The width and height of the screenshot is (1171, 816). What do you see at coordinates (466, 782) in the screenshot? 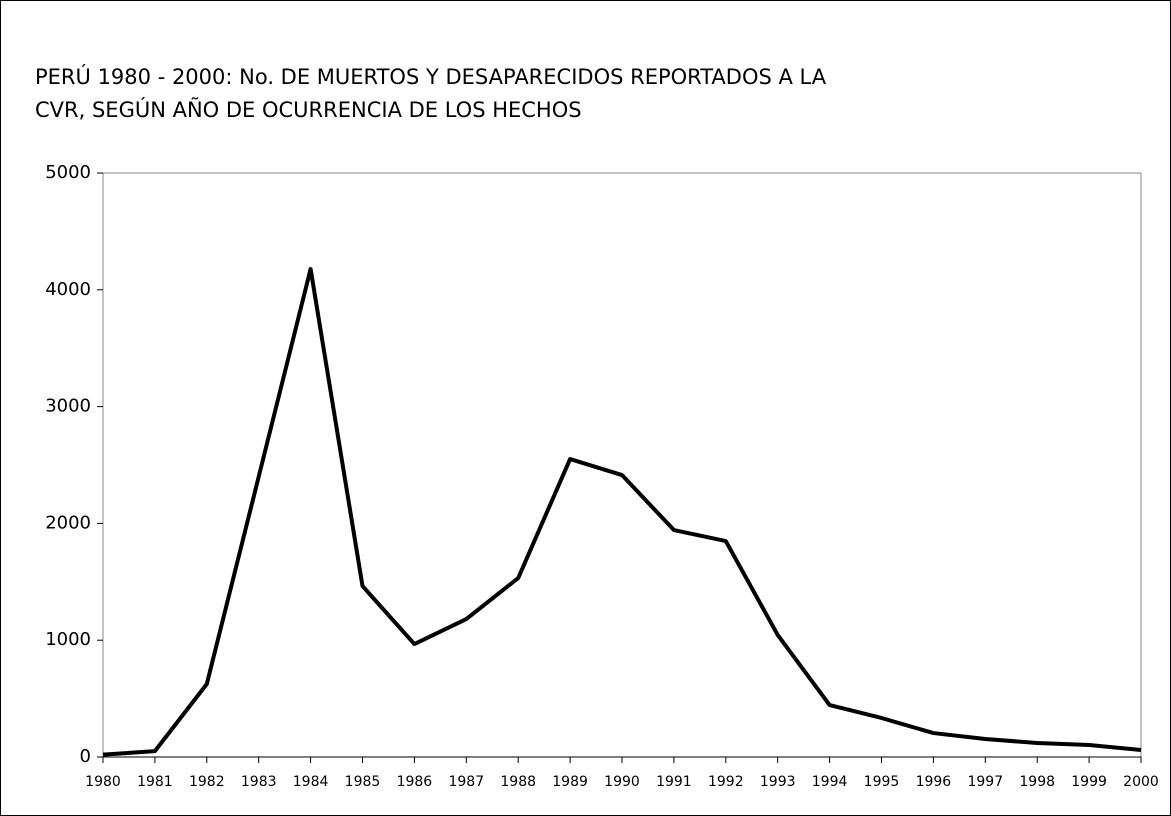
I see `x-tick-label: 1987` at bounding box center [466, 782].